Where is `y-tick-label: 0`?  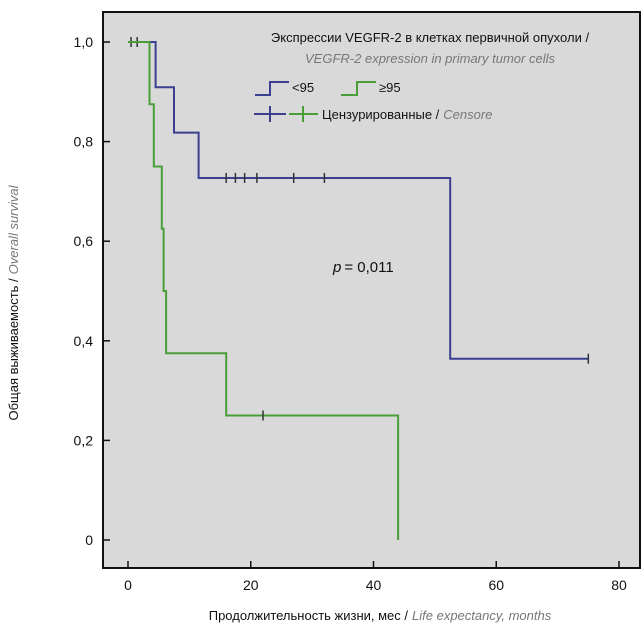
y-tick-label: 0 is located at coordinates (89, 540).